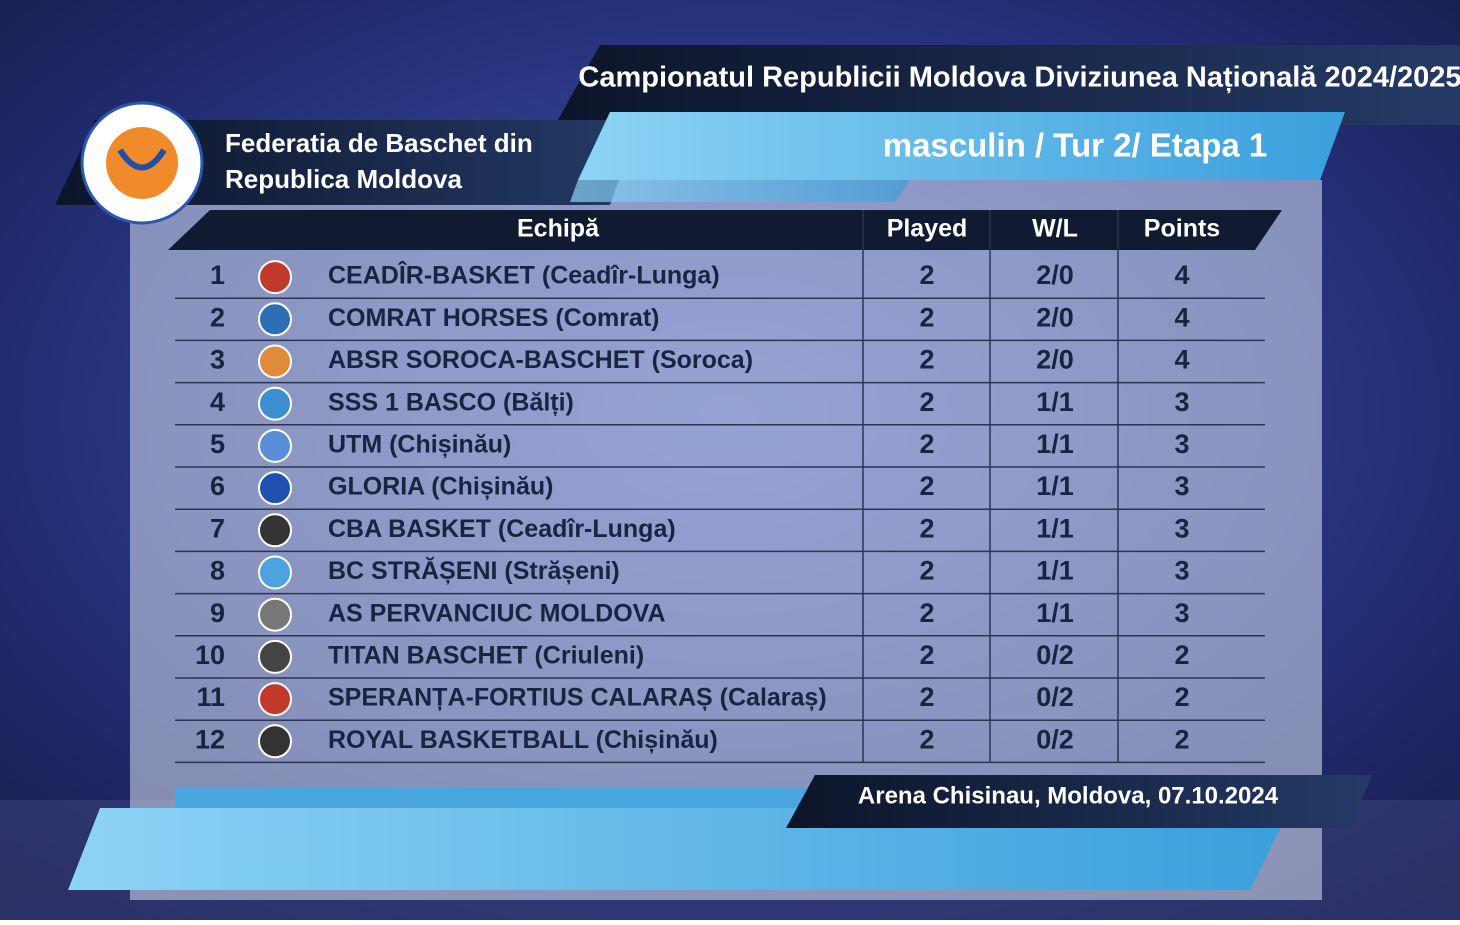  Describe the element at coordinates (577, 698) in the screenshot. I see `team-name: SPERANȚA-FORTIUS CALARAȘ (Calaraș)` at that location.